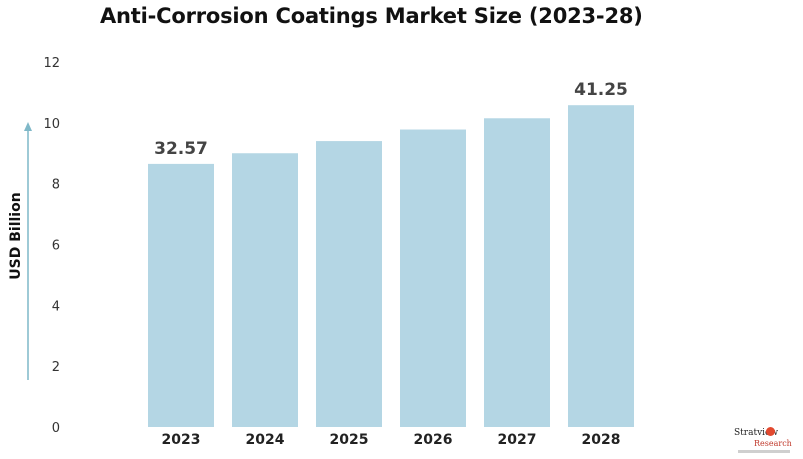 This screenshot has width=803, height=459. Describe the element at coordinates (391, 119) in the screenshot. I see `data-labels: 32.57 41.25` at that location.